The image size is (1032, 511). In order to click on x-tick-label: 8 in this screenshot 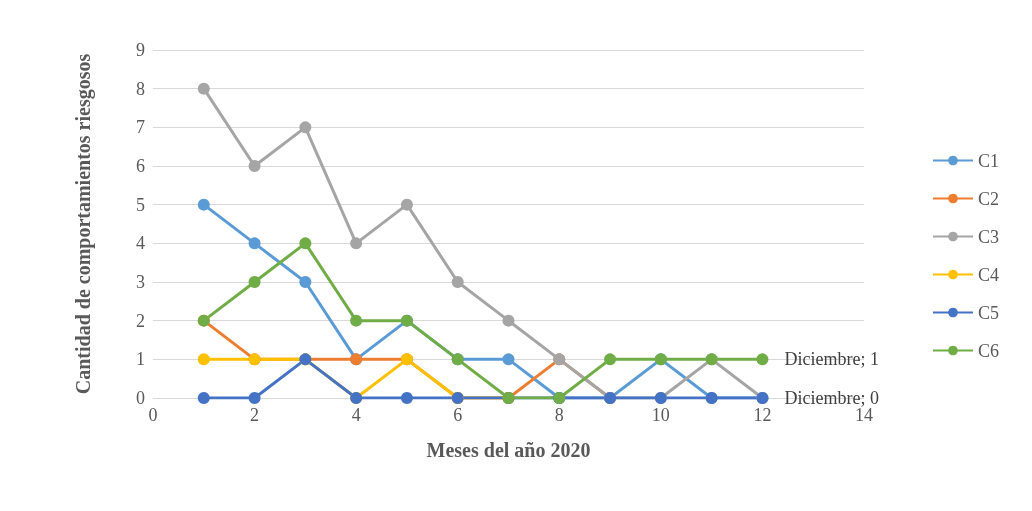, I will do `click(559, 415)`.